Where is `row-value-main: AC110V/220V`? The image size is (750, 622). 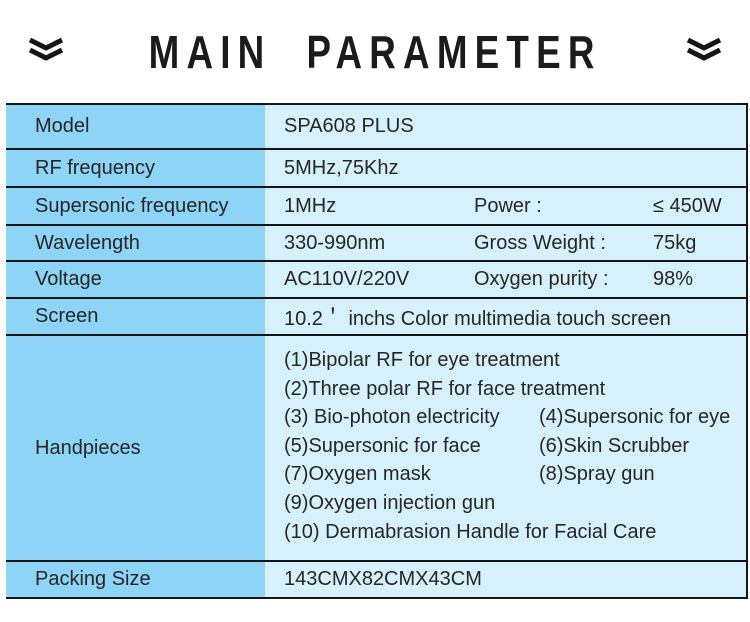 row-value-main: AC110V/220V is located at coordinates (347, 279).